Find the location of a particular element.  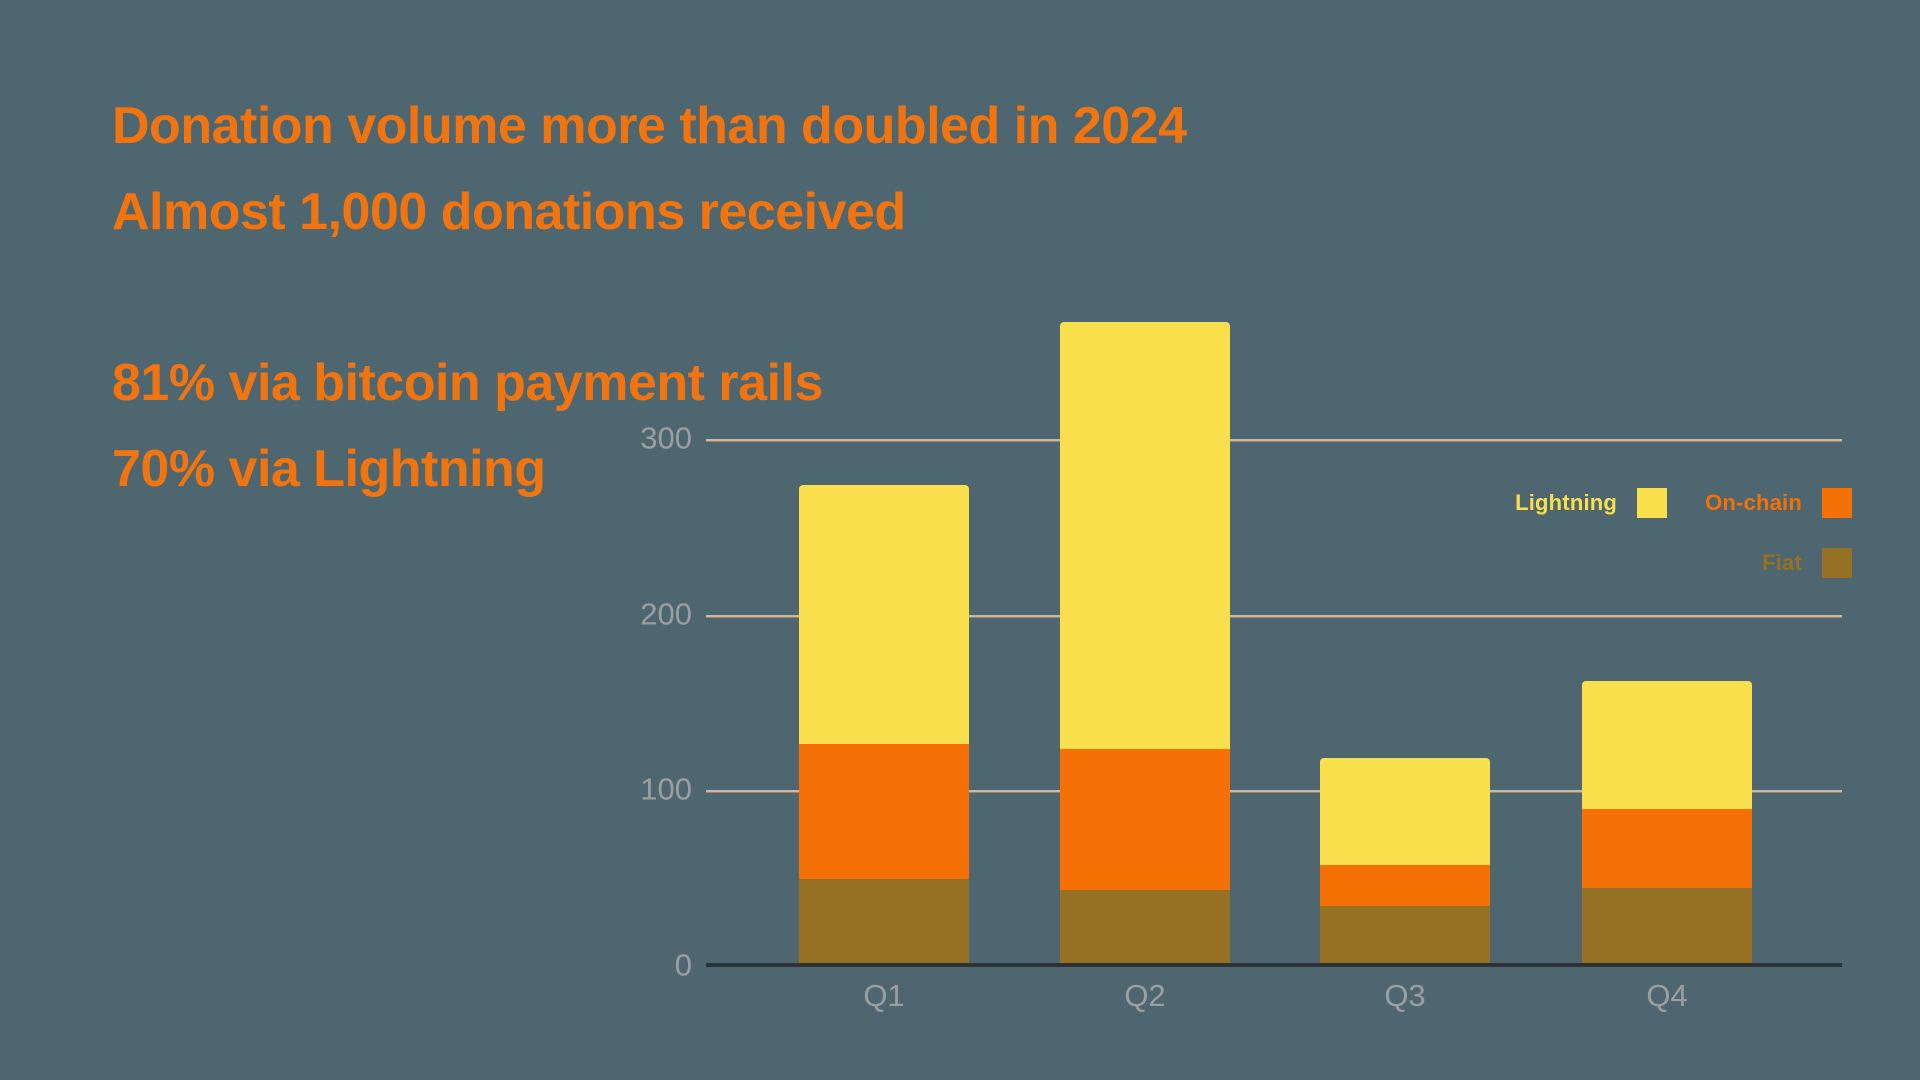

x-tick-label-q3: Q3 is located at coordinates (1405, 995).